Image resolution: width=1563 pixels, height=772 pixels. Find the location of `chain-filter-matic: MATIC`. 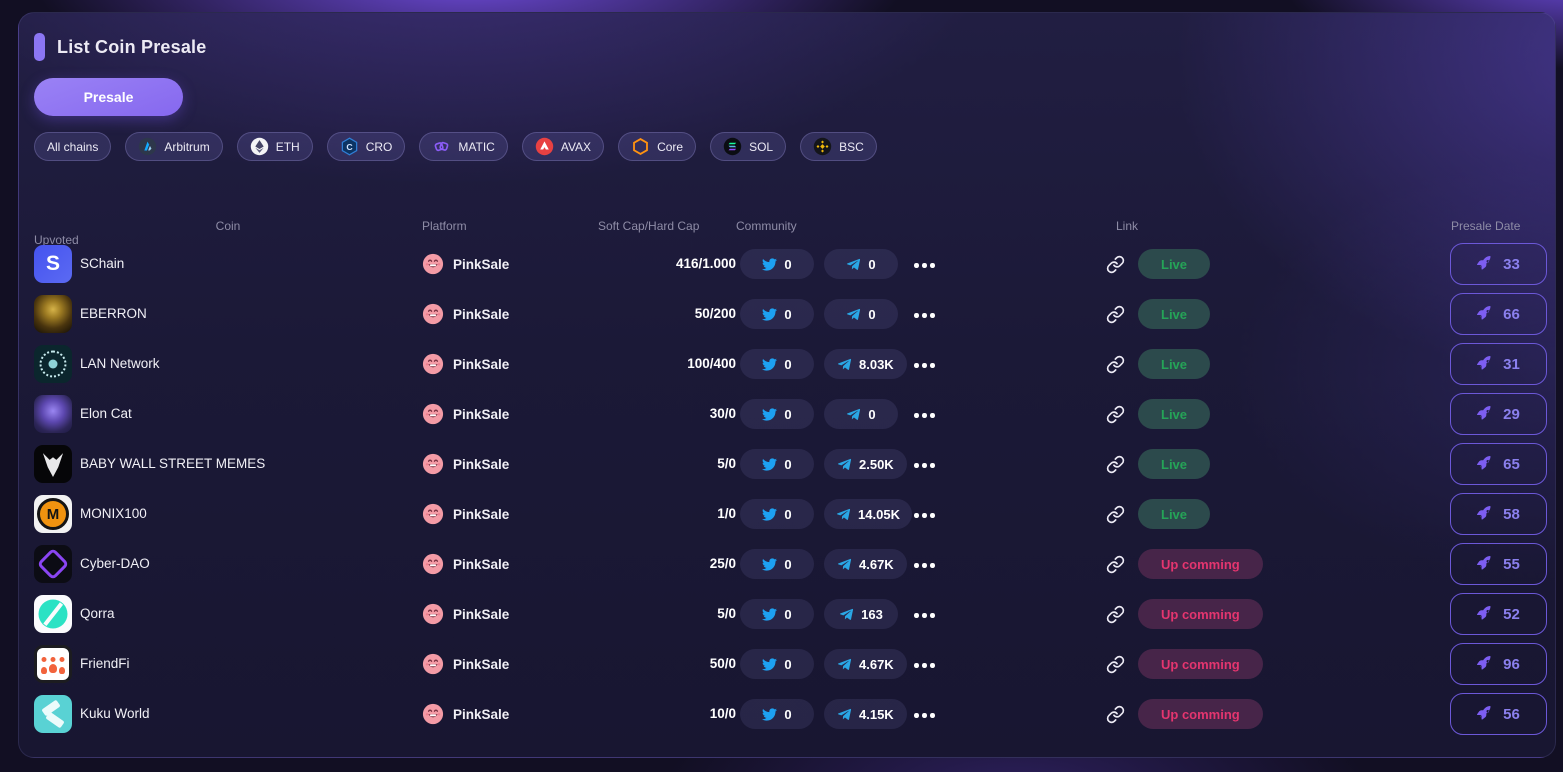

chain-filter-matic: MATIC is located at coordinates (463, 146).